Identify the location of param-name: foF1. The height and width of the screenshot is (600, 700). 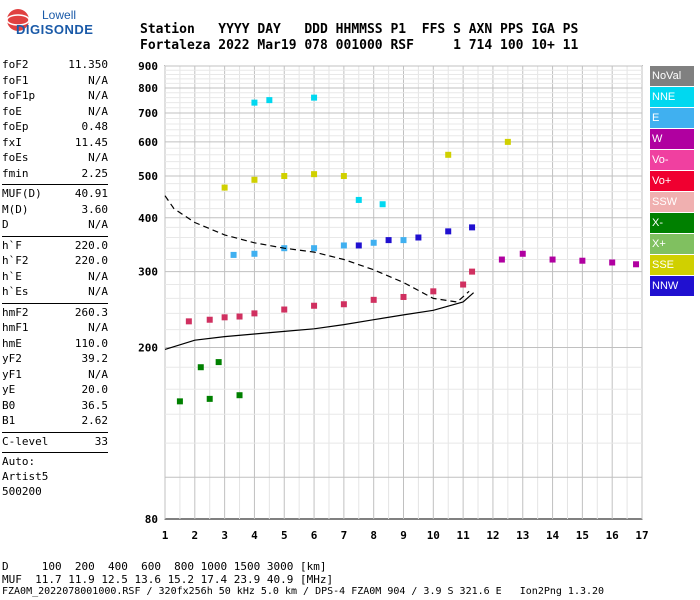
(15, 80).